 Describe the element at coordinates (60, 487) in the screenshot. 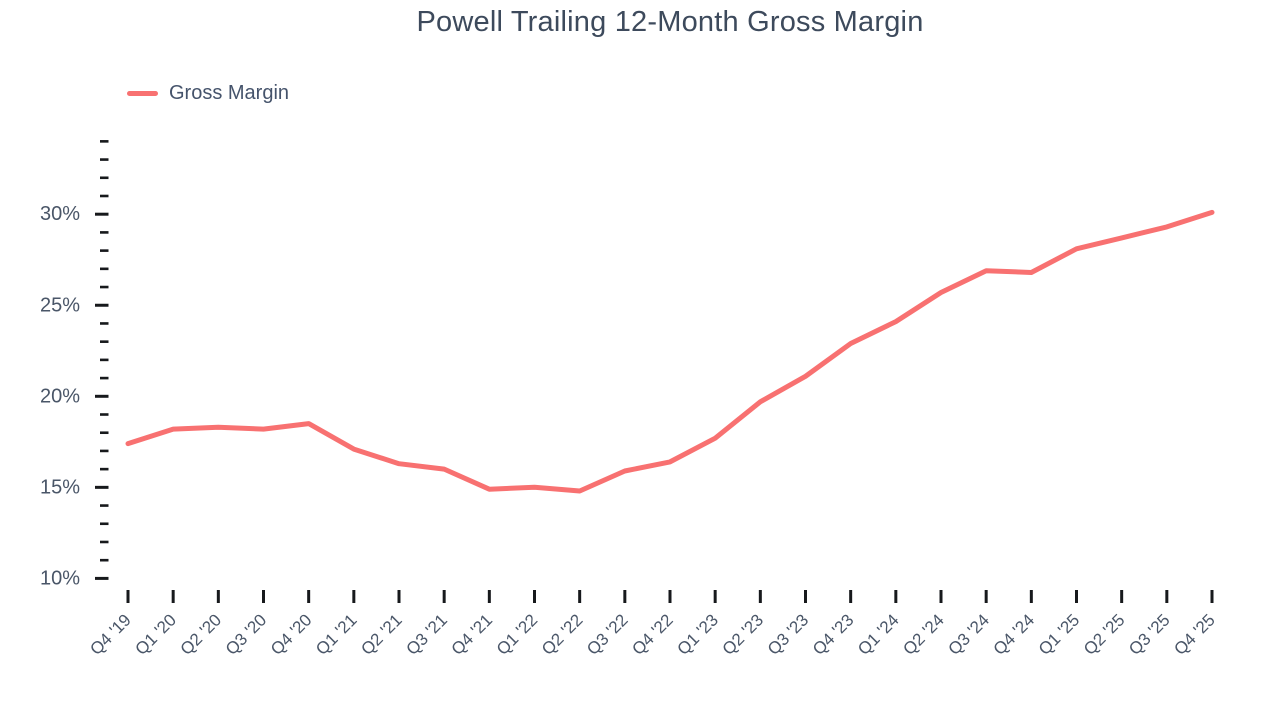

I see `y-axis-label: 15%` at that location.